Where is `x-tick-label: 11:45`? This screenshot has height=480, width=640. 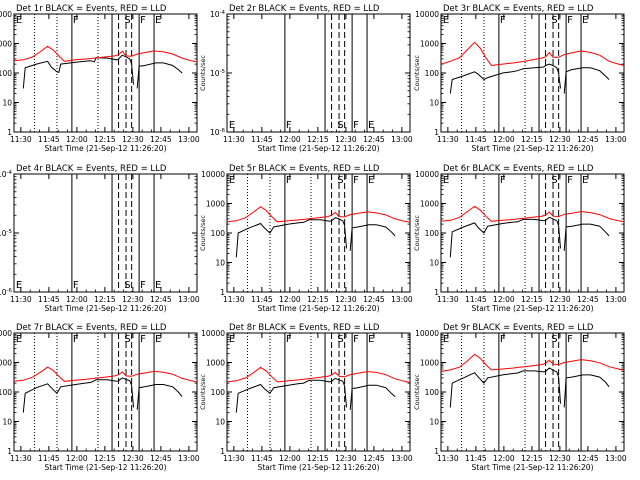
x-tick-label: 11:45 is located at coordinates (476, 139).